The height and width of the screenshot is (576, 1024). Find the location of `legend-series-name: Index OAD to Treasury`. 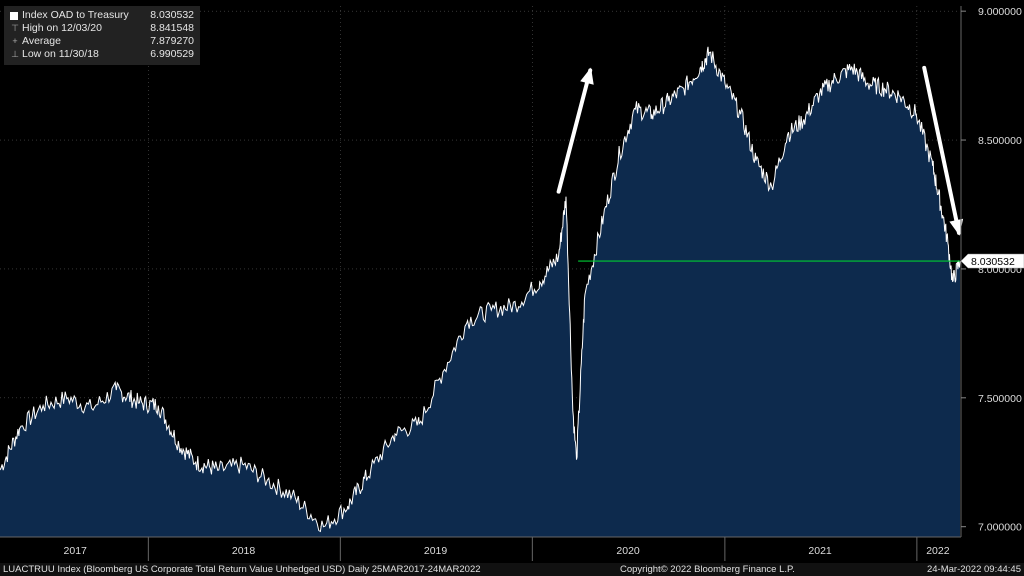

legend-series-name: Index OAD to Treasury is located at coordinates (75, 15).